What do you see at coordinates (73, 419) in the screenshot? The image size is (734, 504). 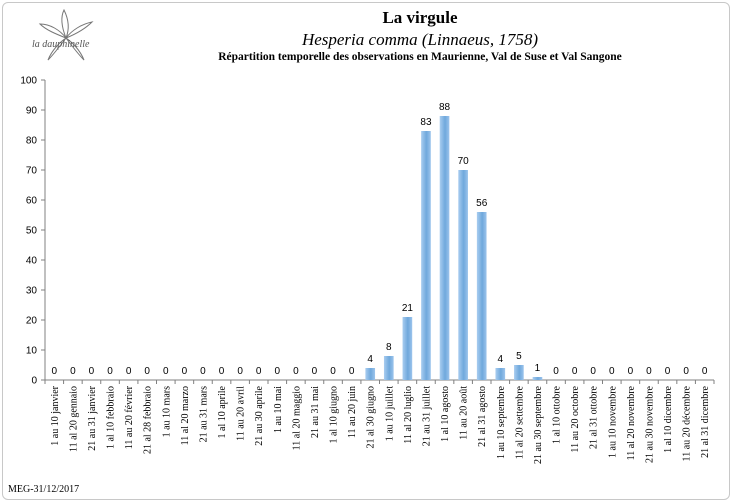 I see `x-tick-label: 11 al 20 gennaio` at bounding box center [73, 419].